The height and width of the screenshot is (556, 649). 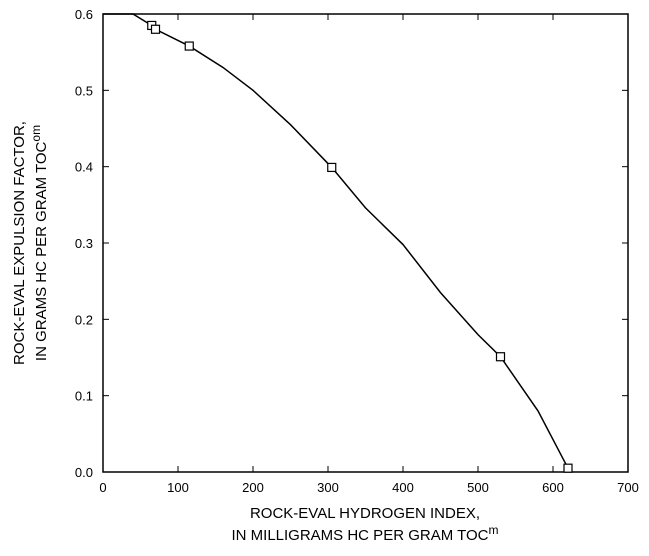 What do you see at coordinates (553, 487) in the screenshot?
I see `x-tick-label: 600` at bounding box center [553, 487].